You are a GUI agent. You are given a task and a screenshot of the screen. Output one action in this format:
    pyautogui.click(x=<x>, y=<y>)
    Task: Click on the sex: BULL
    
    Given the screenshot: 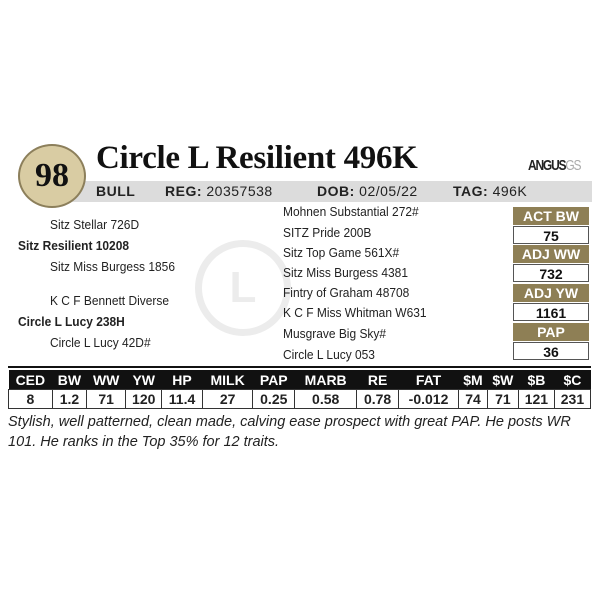 What is the action you would take?
    pyautogui.click(x=116, y=191)
    